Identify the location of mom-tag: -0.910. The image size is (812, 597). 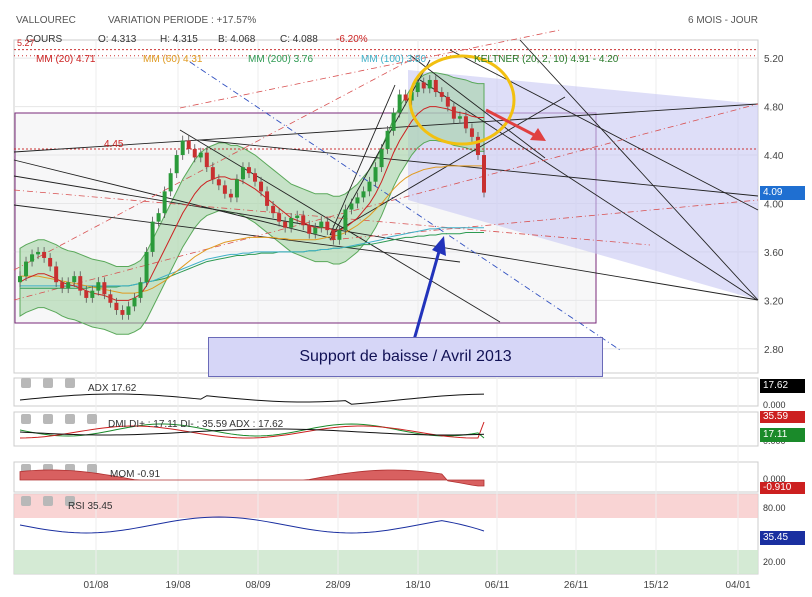
(782, 488).